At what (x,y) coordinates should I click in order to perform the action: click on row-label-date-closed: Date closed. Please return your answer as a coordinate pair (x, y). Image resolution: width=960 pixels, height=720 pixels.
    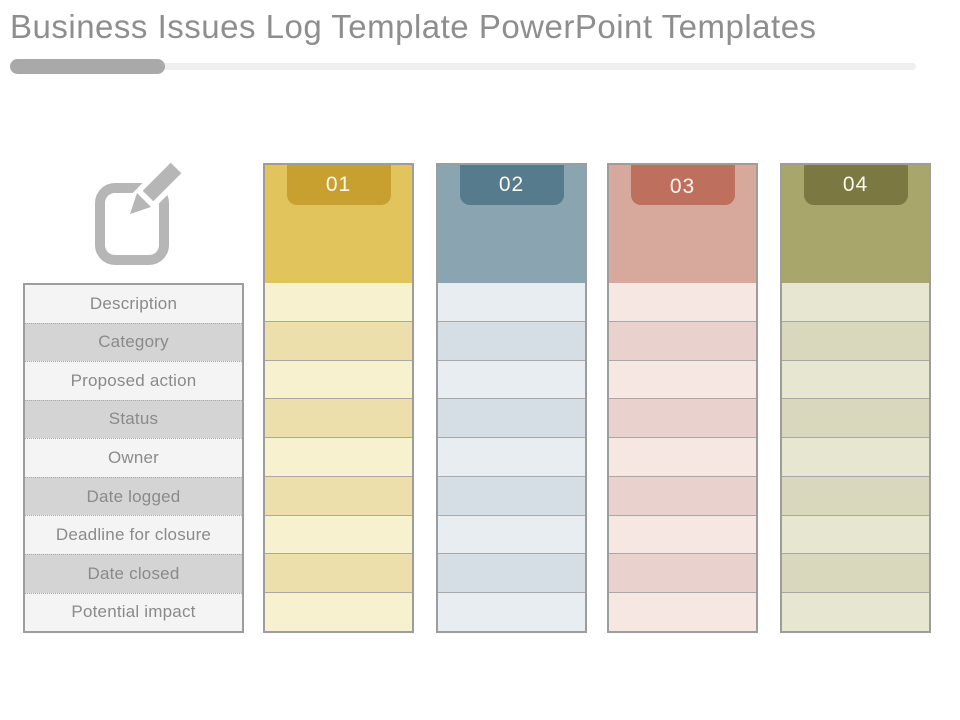
    Looking at the image, I should click on (133, 573).